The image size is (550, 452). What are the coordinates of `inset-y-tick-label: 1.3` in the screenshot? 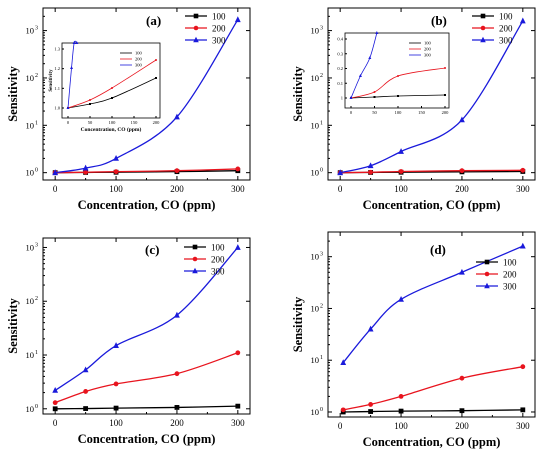 It's located at (57, 49).